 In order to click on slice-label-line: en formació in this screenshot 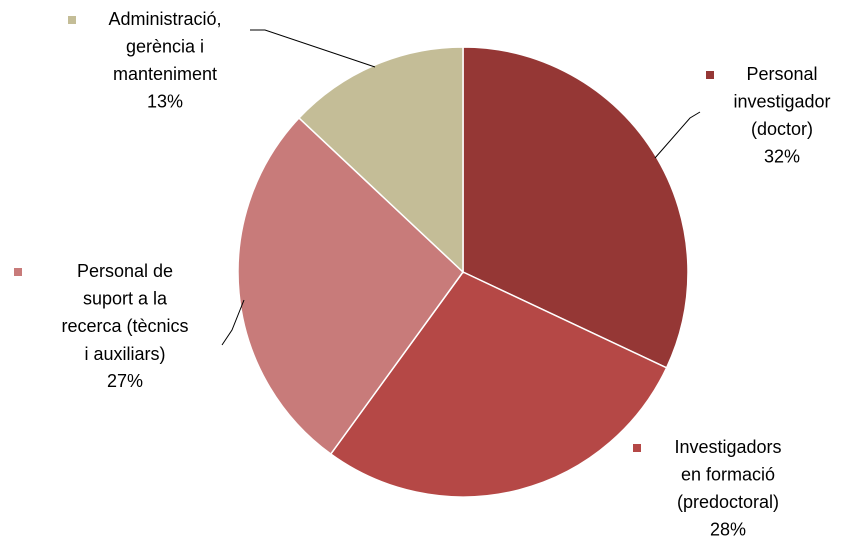, I will do `click(728, 474)`.